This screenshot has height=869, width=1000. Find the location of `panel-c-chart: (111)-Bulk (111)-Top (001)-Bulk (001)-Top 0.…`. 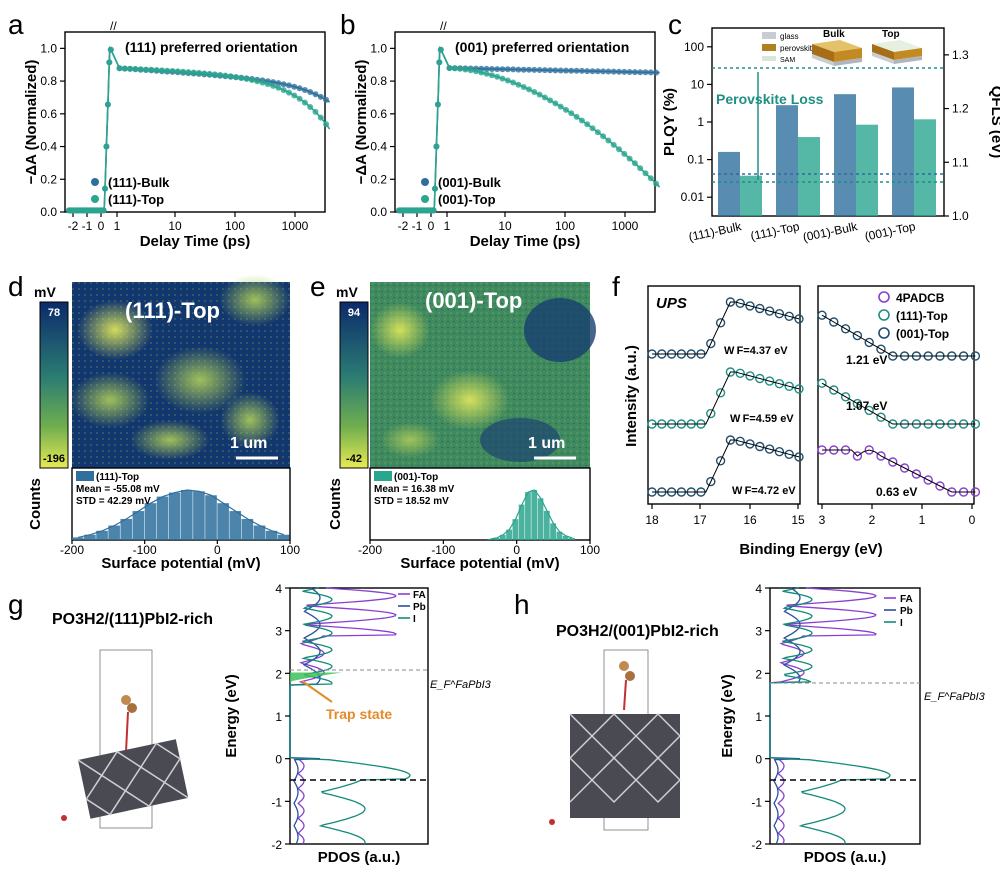

panel-c-chart: (111)-Bulk (111)-Top (001)-Bulk (001)-Top 0.… is located at coordinates (830, 135).